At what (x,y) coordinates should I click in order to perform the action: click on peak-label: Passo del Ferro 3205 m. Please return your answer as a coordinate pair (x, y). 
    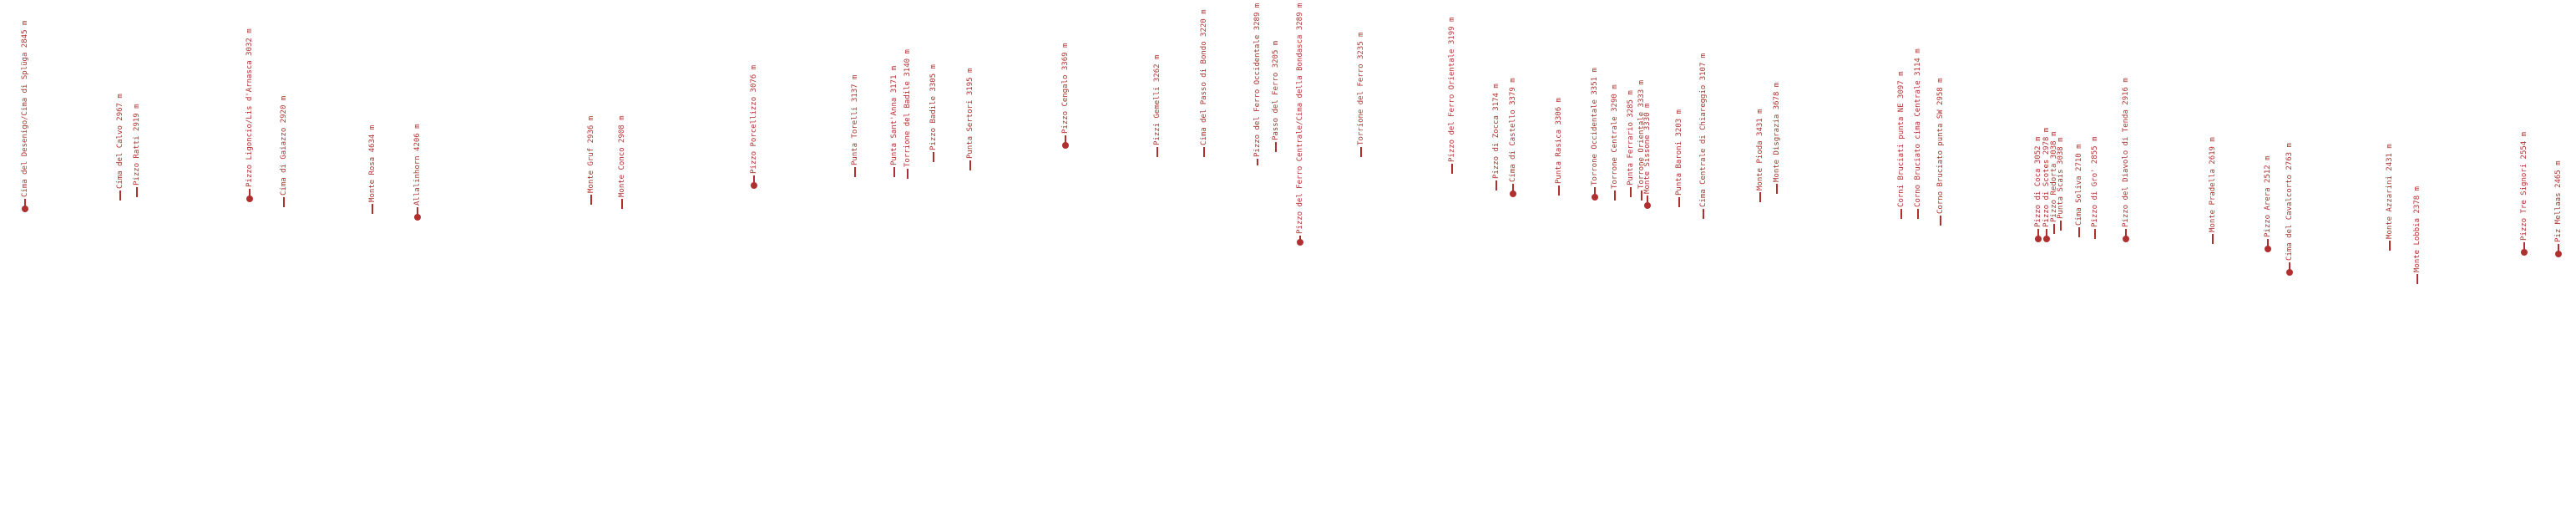
    Looking at the image, I should click on (1276, 90).